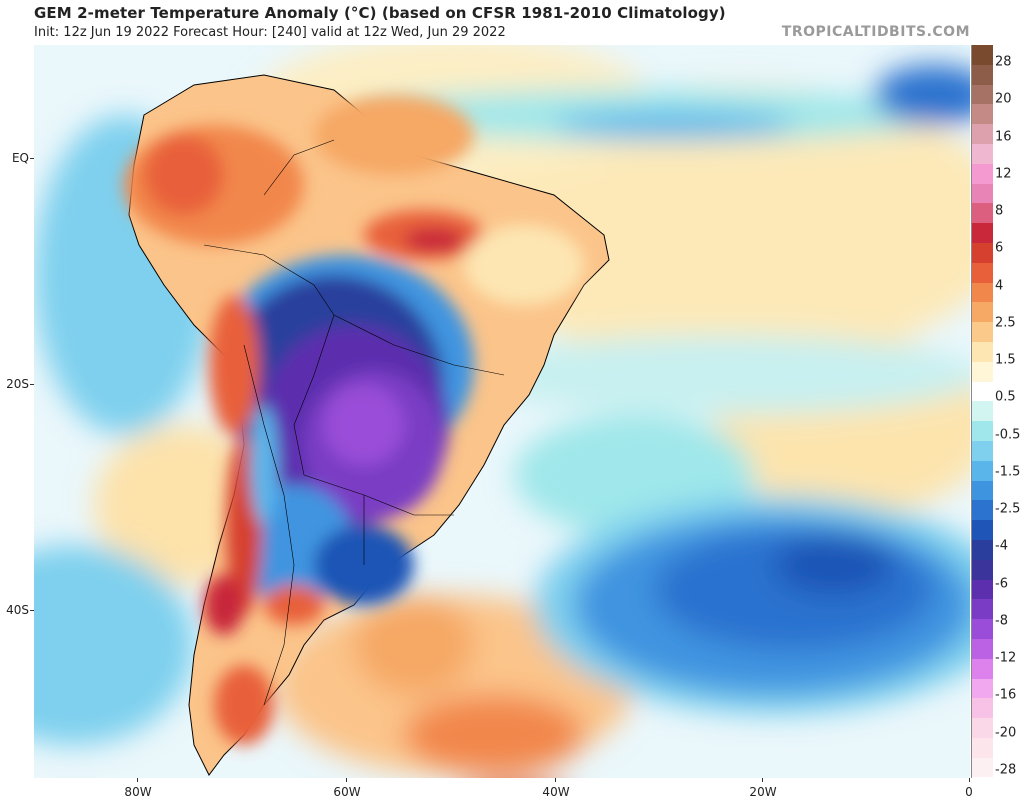  Describe the element at coordinates (1005, 397) in the screenshot. I see `colorbar-tick-label: 0.5` at that location.